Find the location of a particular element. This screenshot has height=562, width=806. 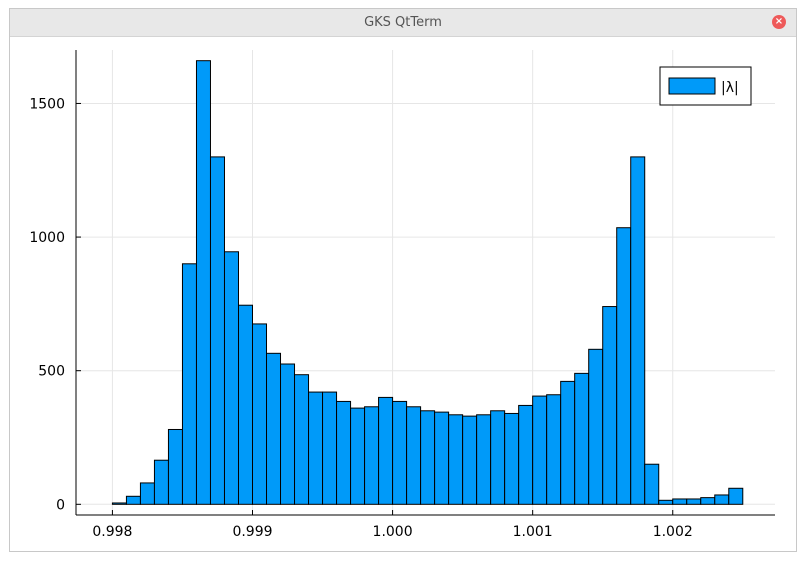

x-tick-label: 1.000 is located at coordinates (393, 532).